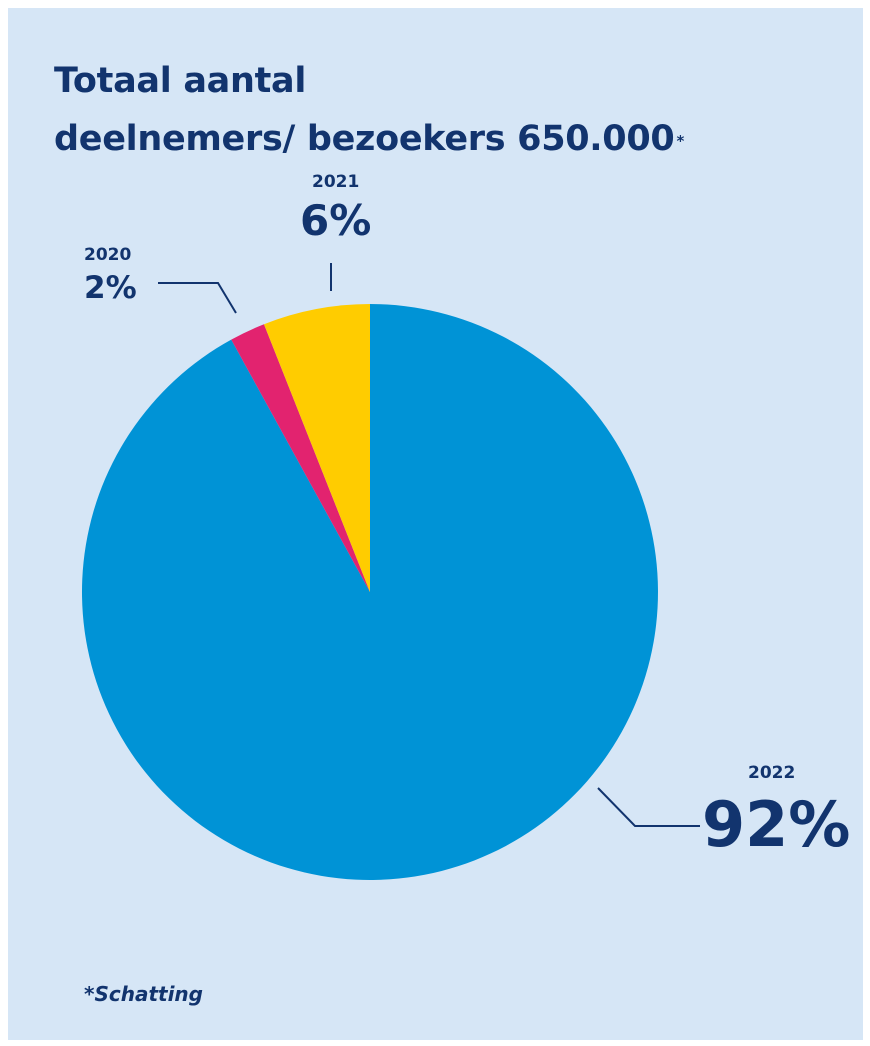 The width and height of the screenshot is (870, 1046). What do you see at coordinates (336, 182) in the screenshot?
I see `slice-year-label-2021: 2021` at bounding box center [336, 182].